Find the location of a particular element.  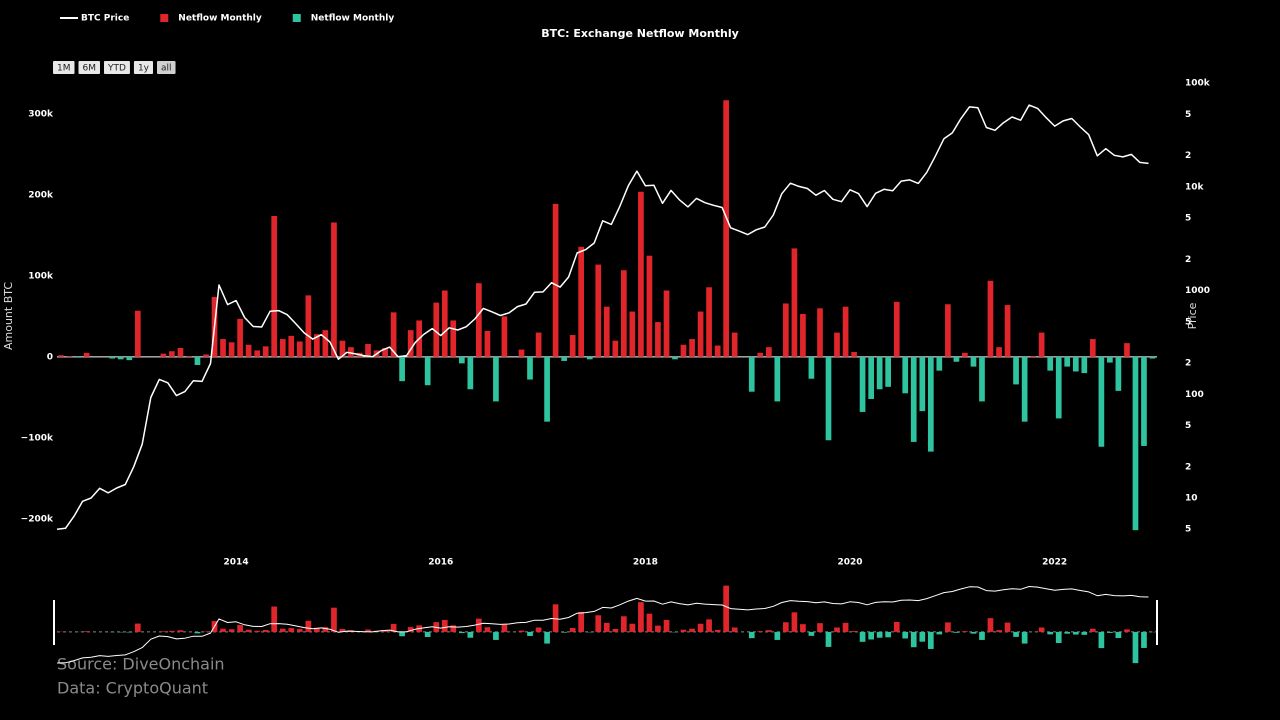

y2-axis-title: Price is located at coordinates (1192, 315).